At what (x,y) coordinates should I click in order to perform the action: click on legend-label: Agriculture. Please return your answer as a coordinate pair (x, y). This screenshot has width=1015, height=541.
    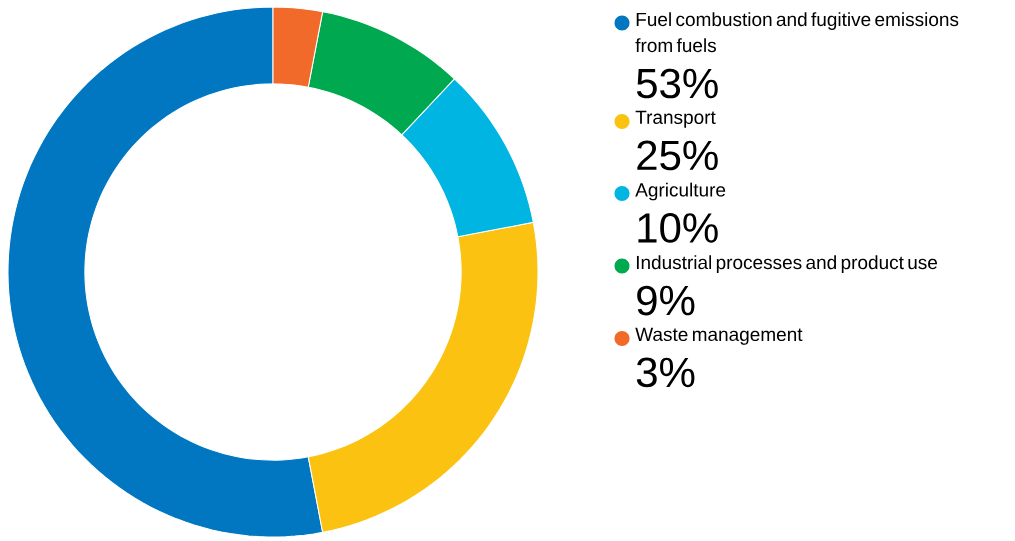
    Looking at the image, I should click on (680, 191).